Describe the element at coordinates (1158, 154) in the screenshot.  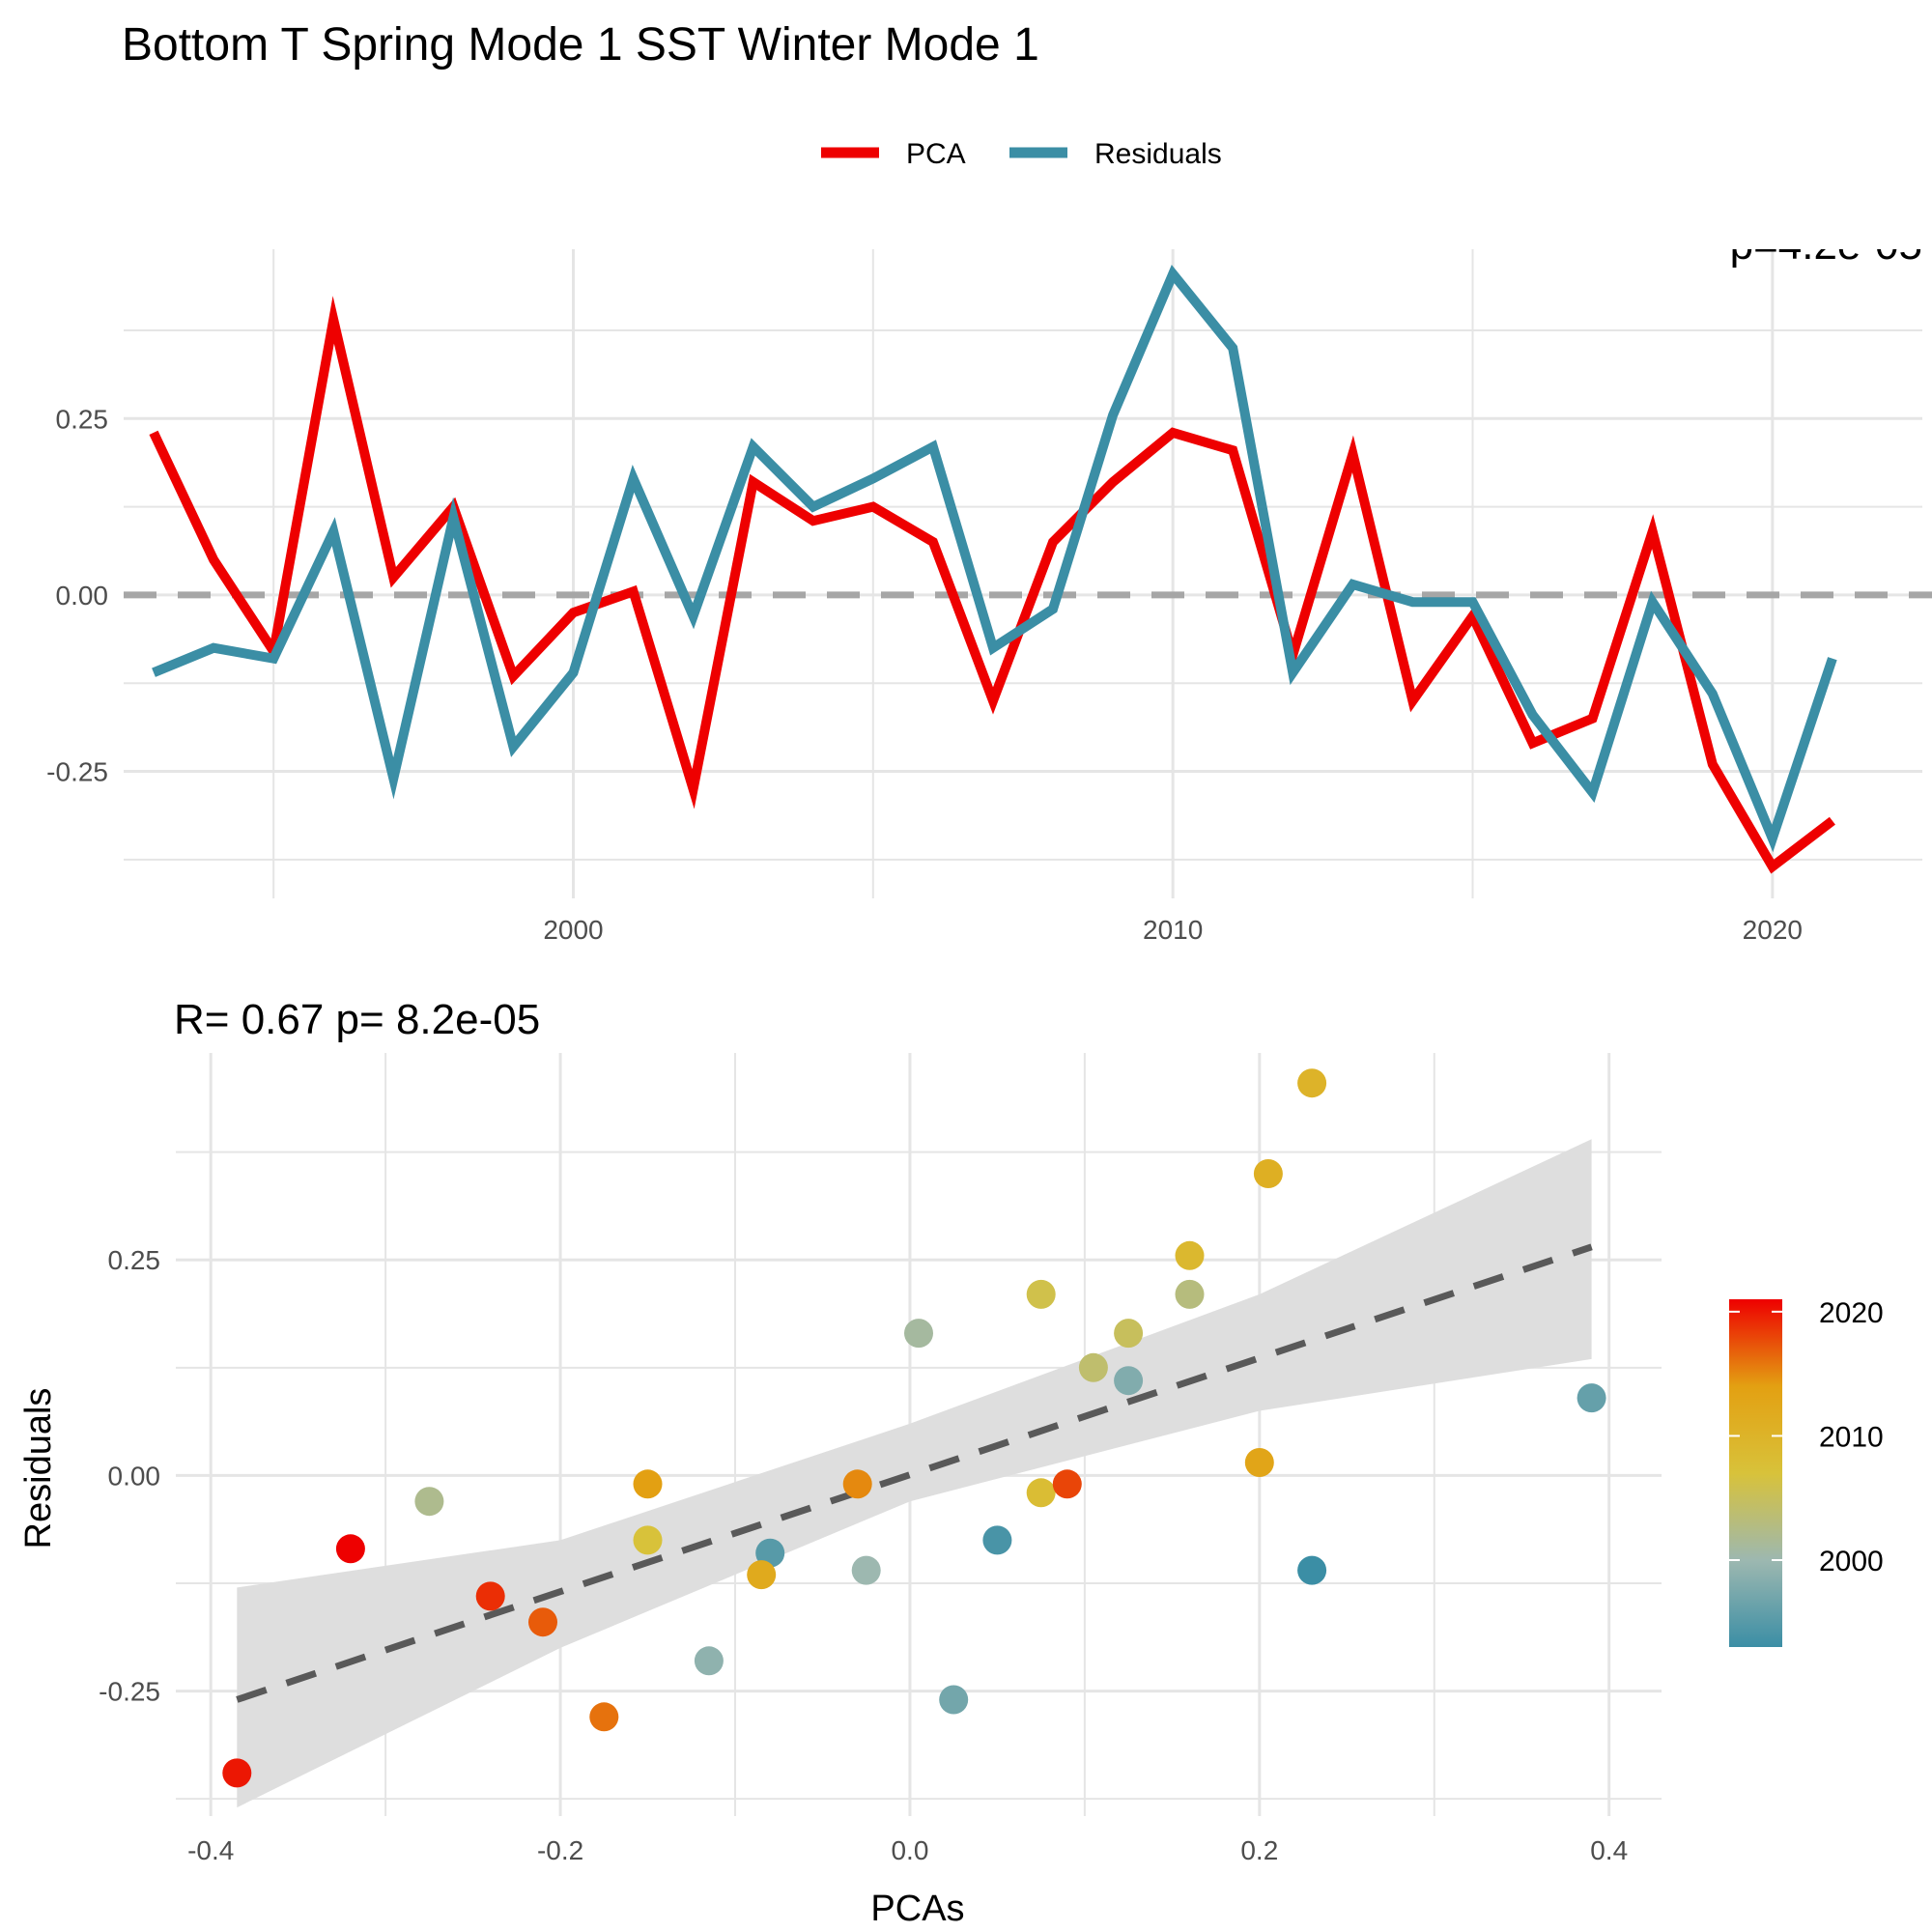
I see `legend-label-residuals: Residuals` at that location.